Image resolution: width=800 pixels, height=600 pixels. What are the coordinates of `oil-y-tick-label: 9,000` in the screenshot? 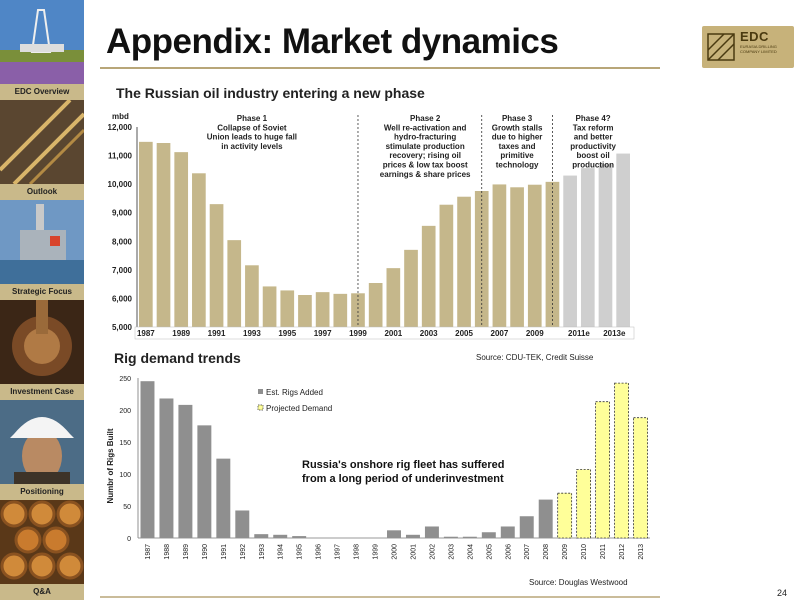 It's located at (122, 213).